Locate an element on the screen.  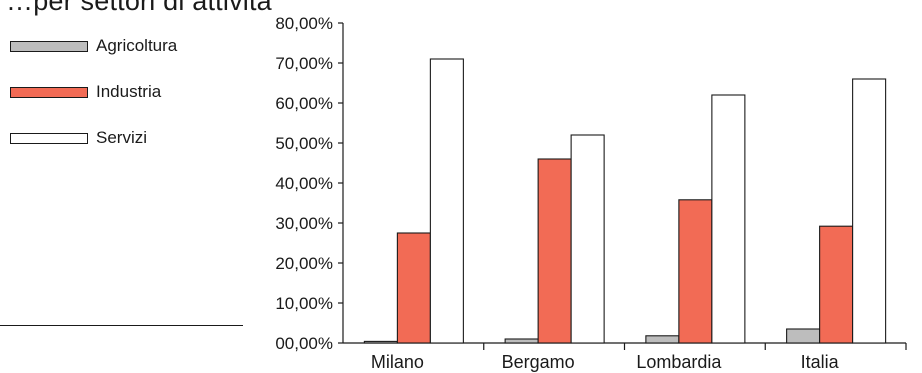
x-tick-label: Milano is located at coordinates (397, 362).